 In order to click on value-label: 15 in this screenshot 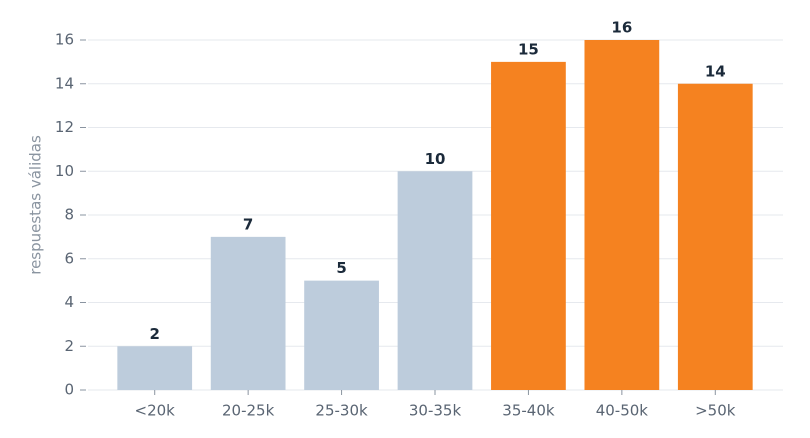, I will do `click(528, 49)`.